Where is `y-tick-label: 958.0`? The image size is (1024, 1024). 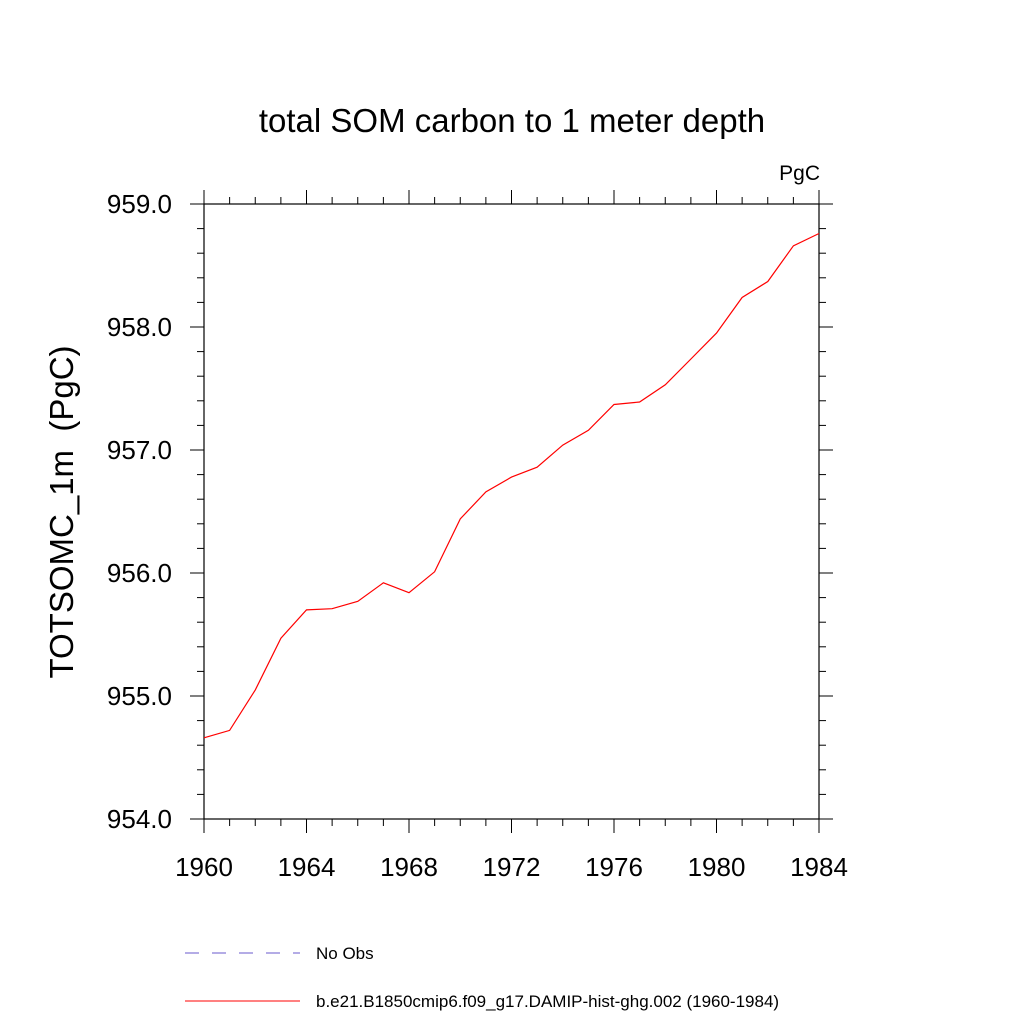 y-tick-label: 958.0 is located at coordinates (139, 327).